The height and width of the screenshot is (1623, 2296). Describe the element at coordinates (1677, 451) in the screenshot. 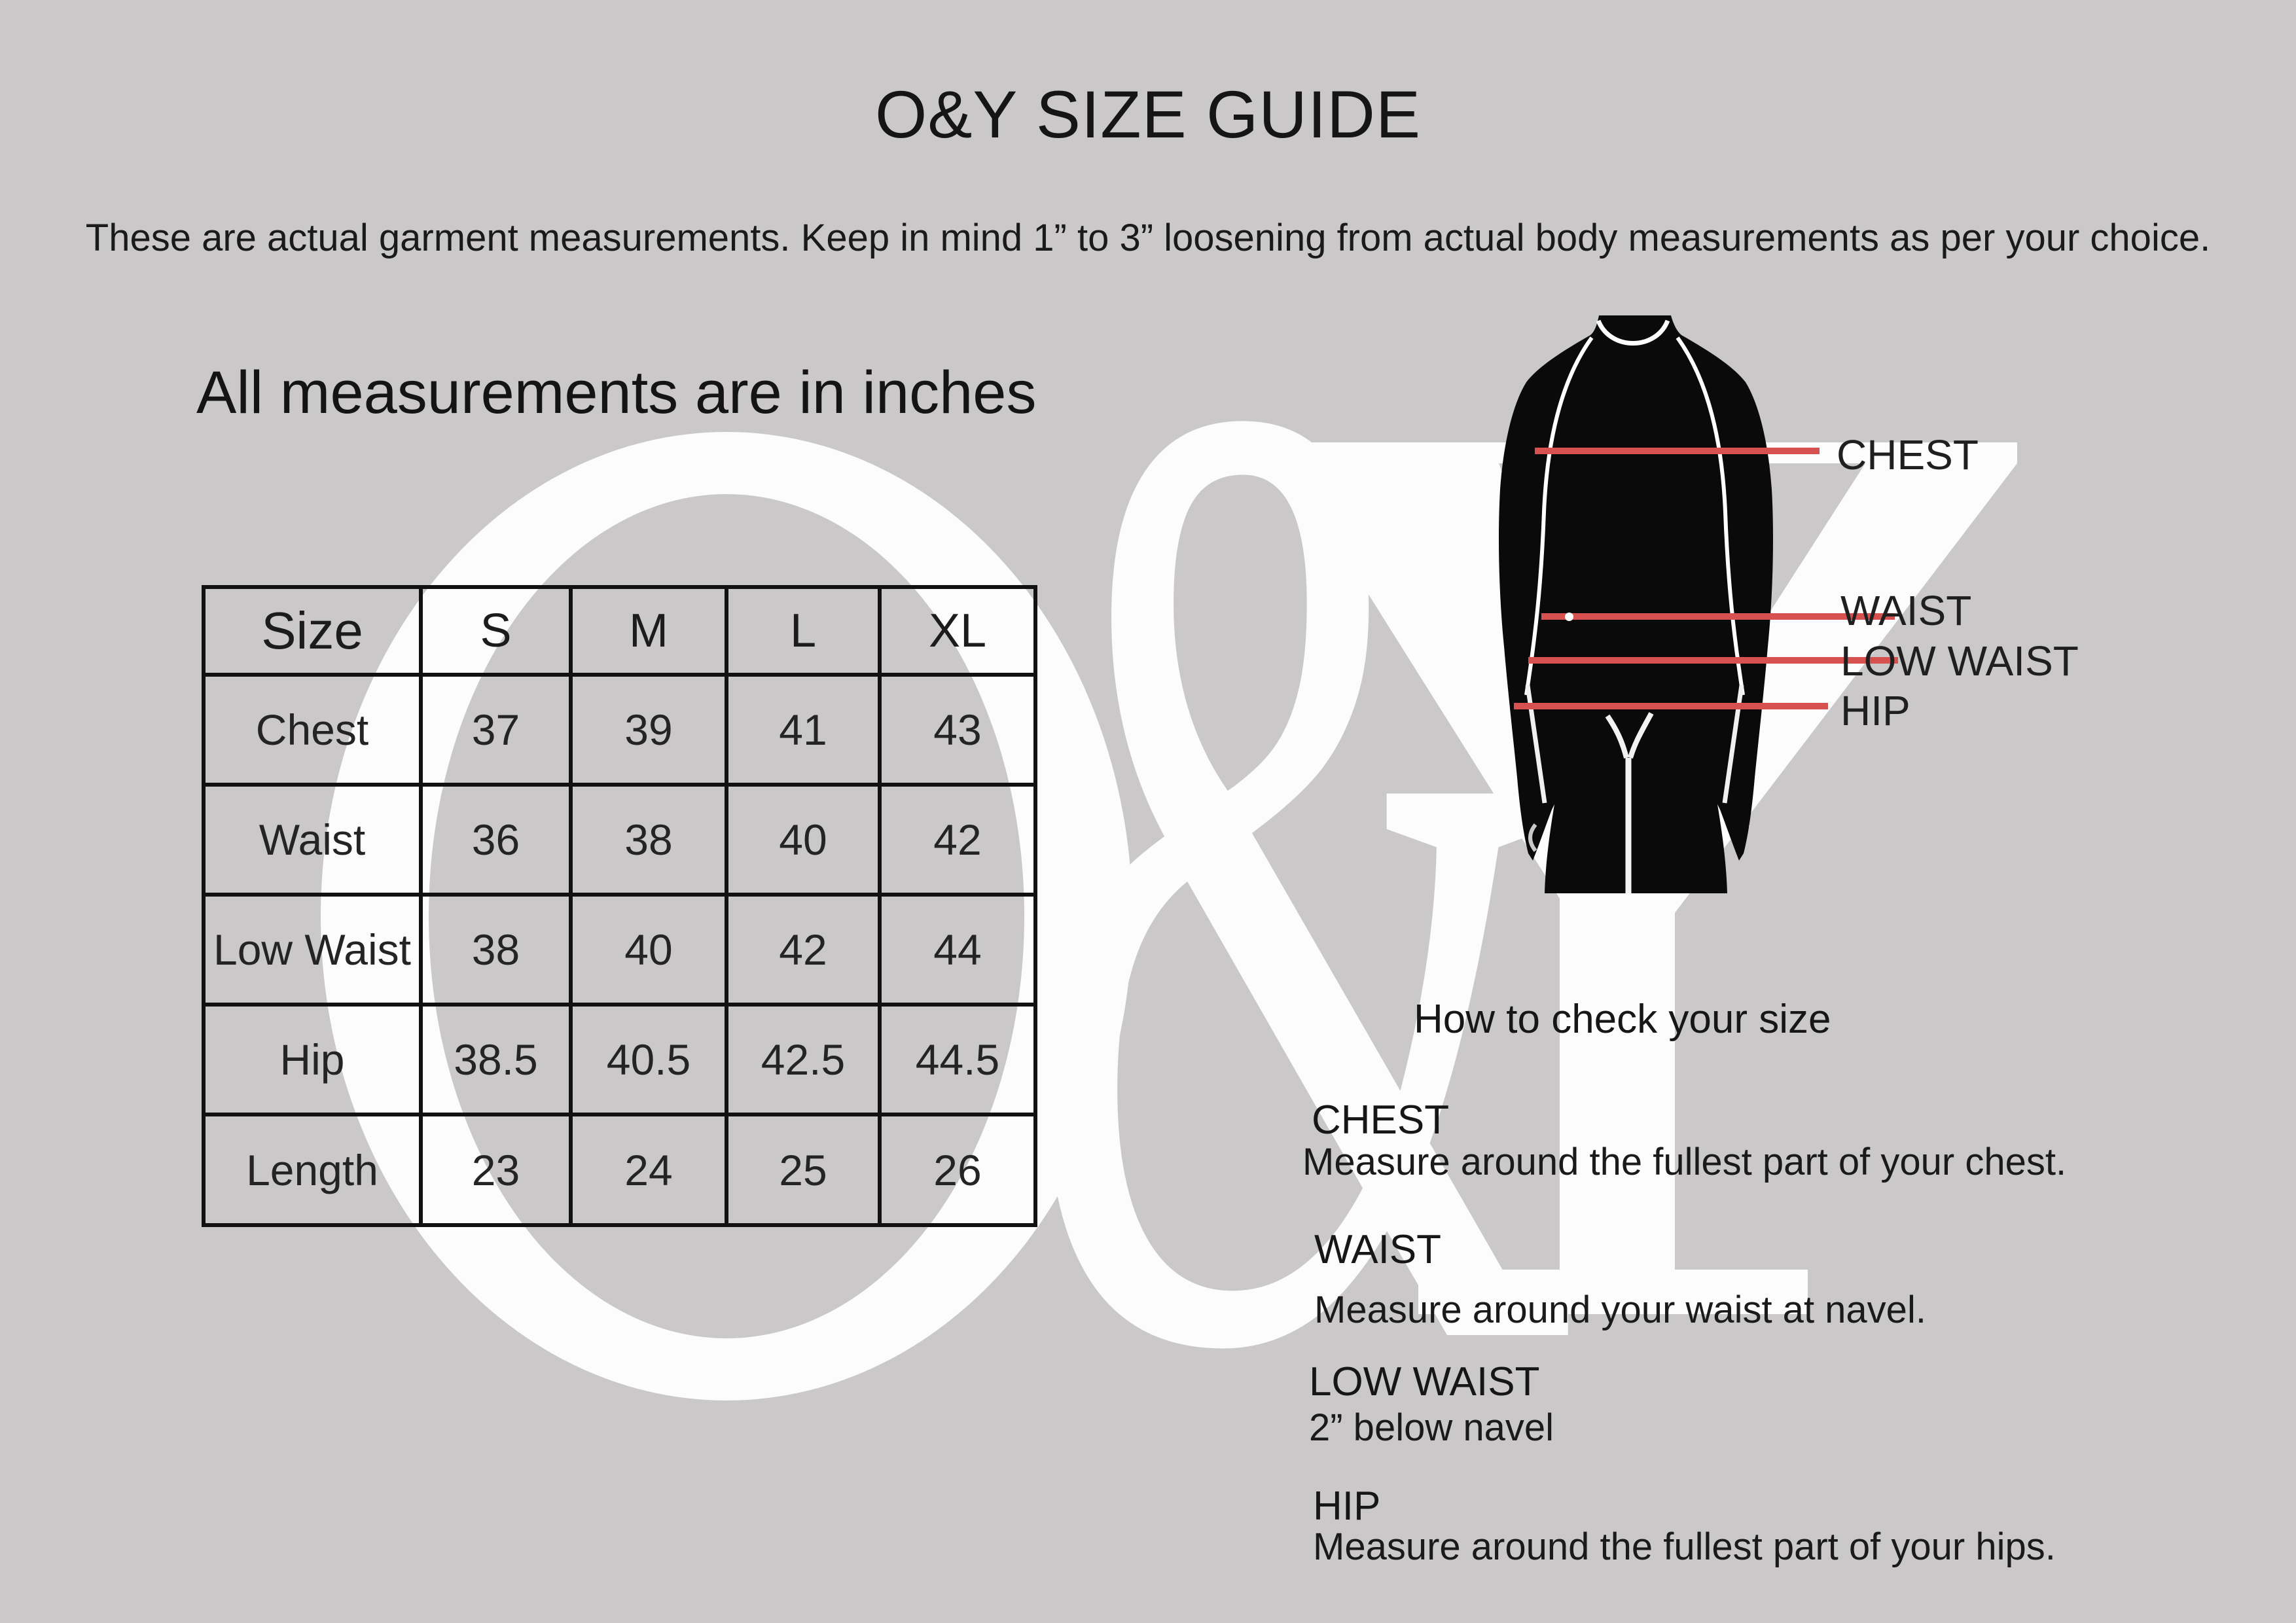

I see `chest-measure-line` at that location.